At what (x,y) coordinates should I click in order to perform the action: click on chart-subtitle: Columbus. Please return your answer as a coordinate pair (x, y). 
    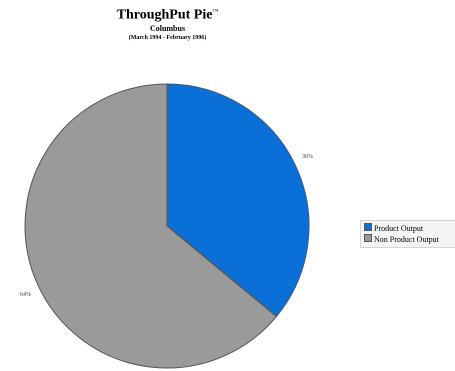
    Looking at the image, I should click on (167, 28).